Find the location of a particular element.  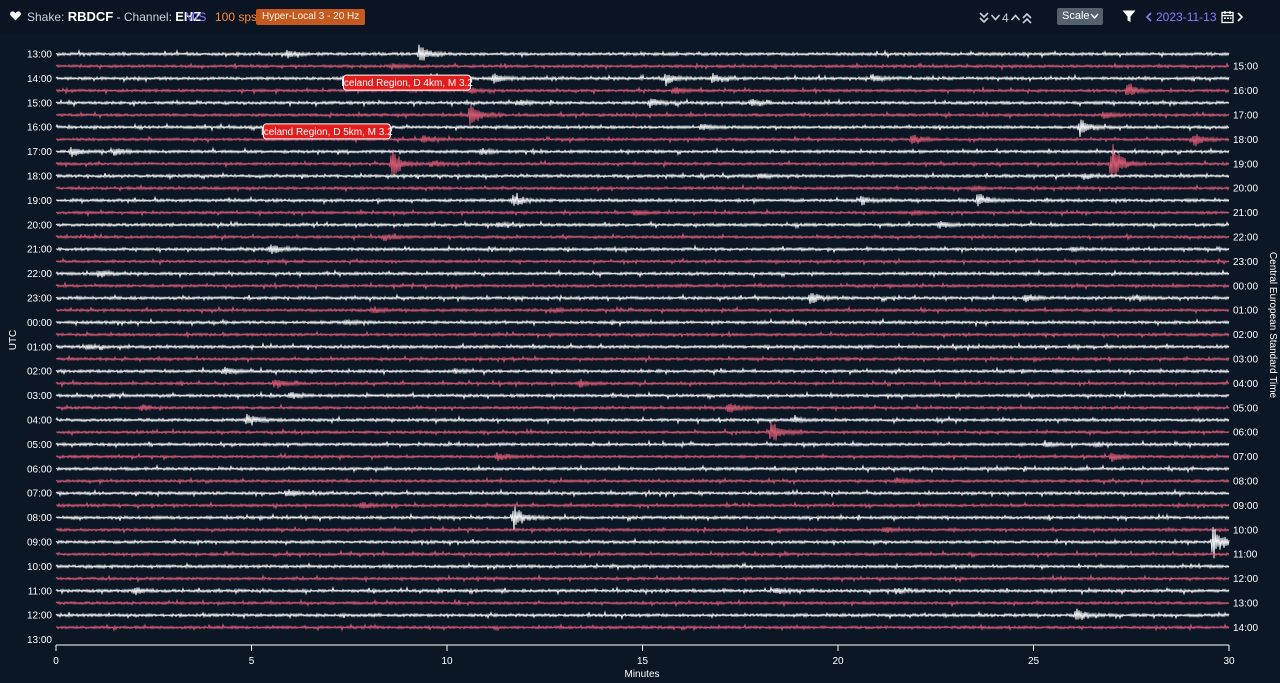

utc-hour-label: 11:00 is located at coordinates (40, 591).